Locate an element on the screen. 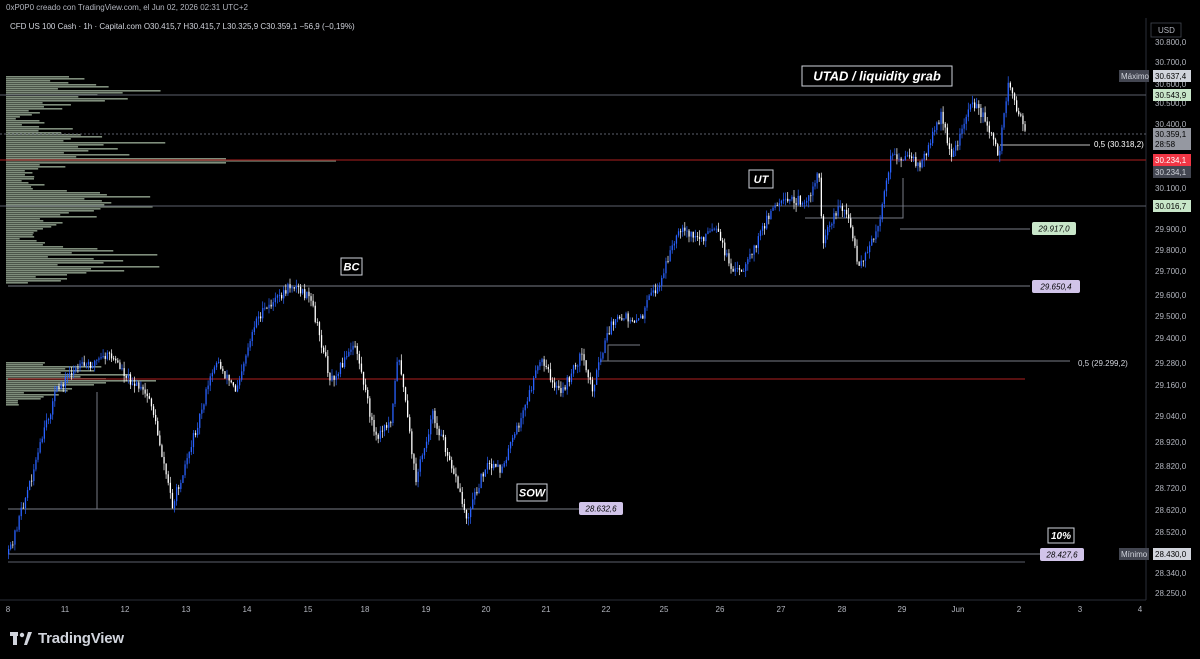 Image resolution: width=1200 pixels, height=659 pixels. time-tick: 2 is located at coordinates (1019, 609).